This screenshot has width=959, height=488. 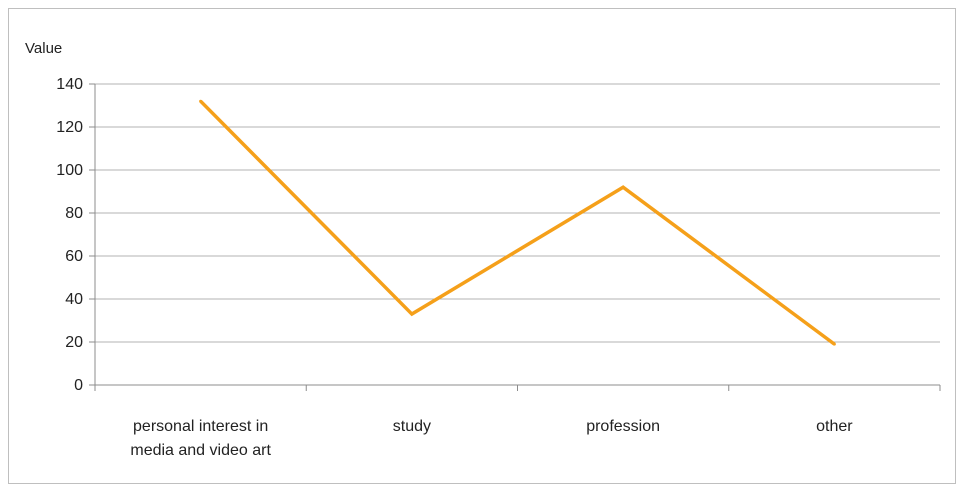 What do you see at coordinates (69, 84) in the screenshot?
I see `y-tick-label: 140` at bounding box center [69, 84].